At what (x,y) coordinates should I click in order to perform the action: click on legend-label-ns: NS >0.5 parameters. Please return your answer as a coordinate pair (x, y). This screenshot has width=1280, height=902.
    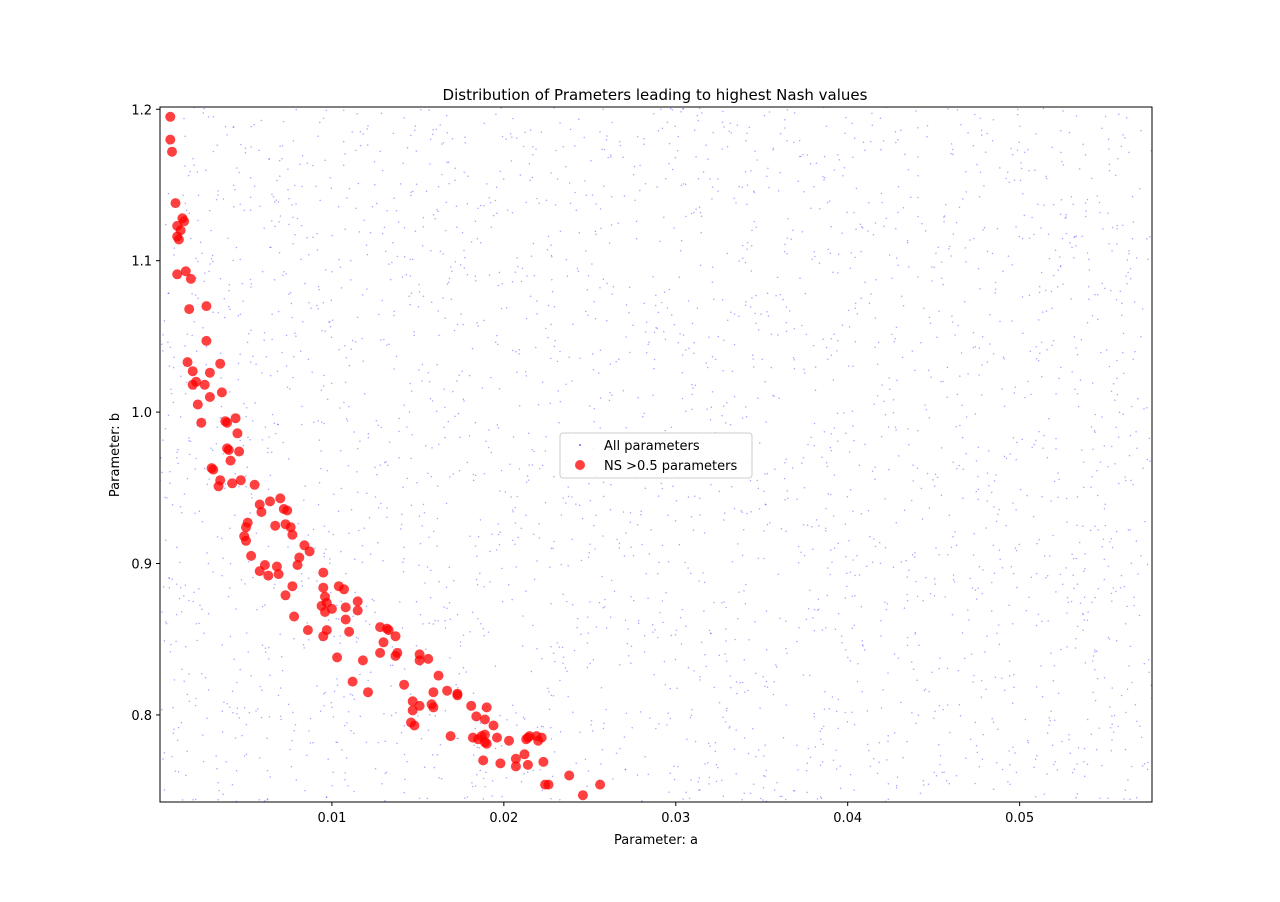
    Looking at the image, I should click on (670, 466).